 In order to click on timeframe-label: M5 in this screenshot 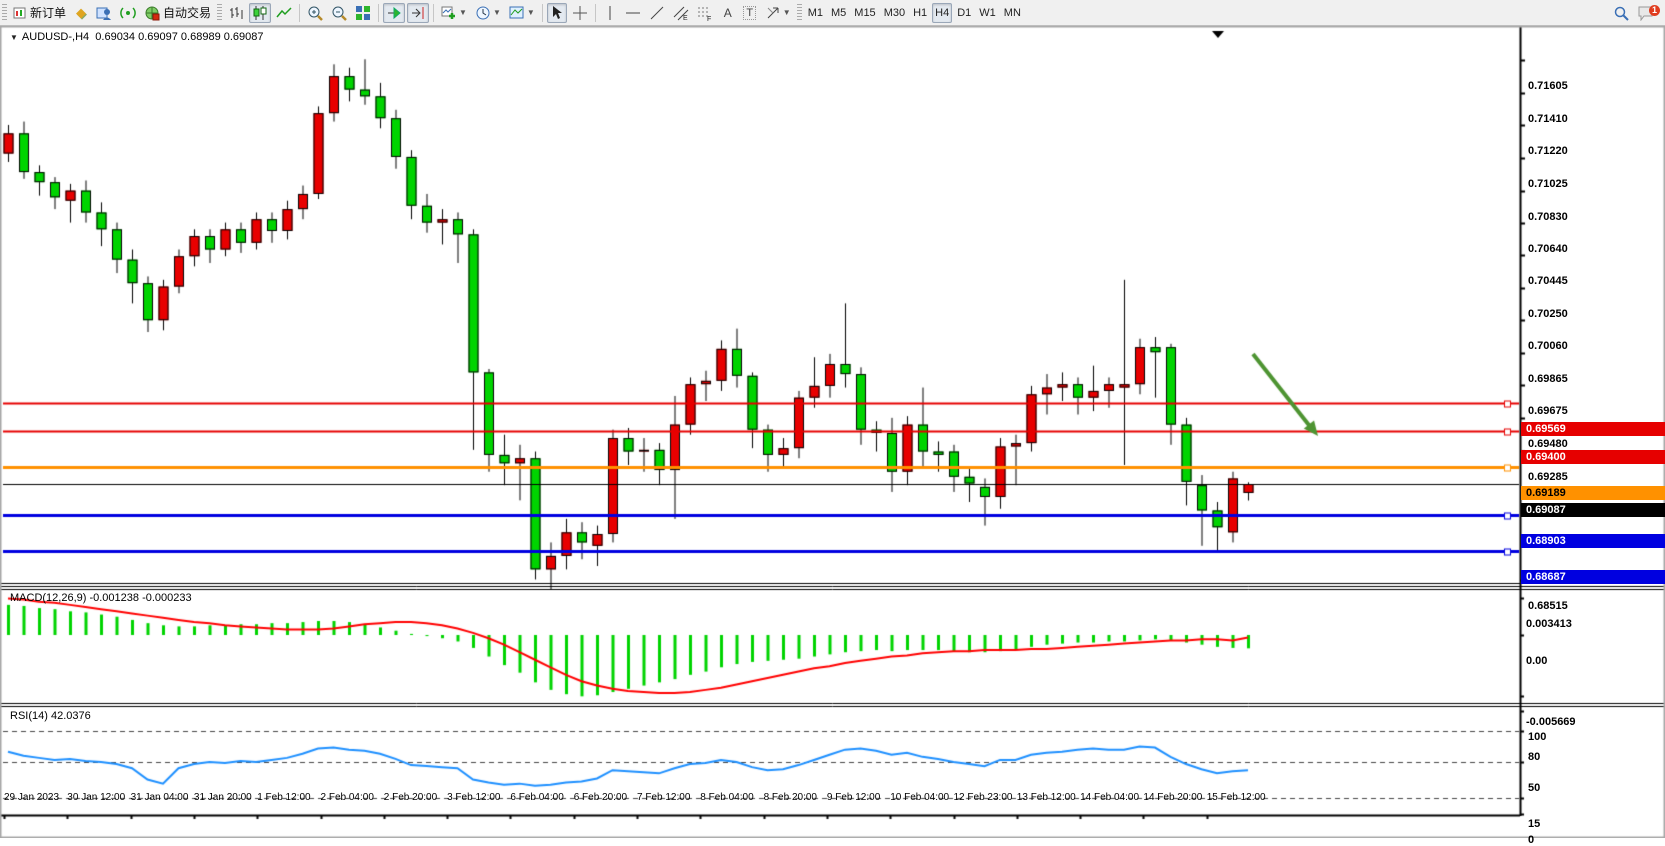, I will do `click(839, 12)`.